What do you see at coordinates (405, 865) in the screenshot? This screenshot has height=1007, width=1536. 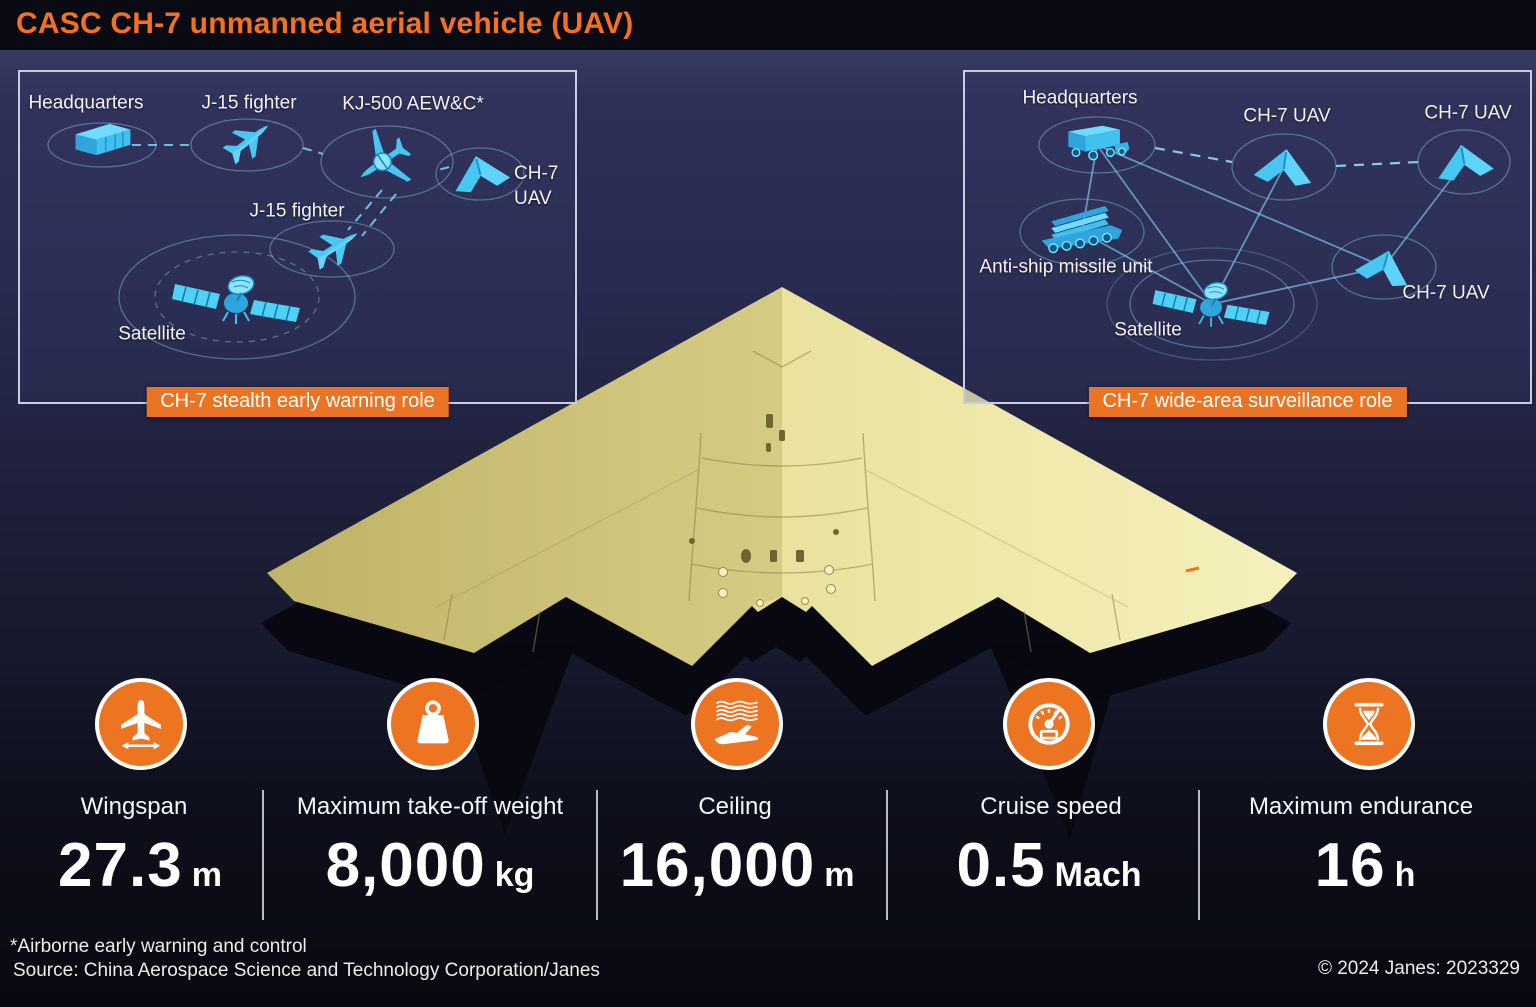 I see `stat-number: 8,000` at bounding box center [405, 865].